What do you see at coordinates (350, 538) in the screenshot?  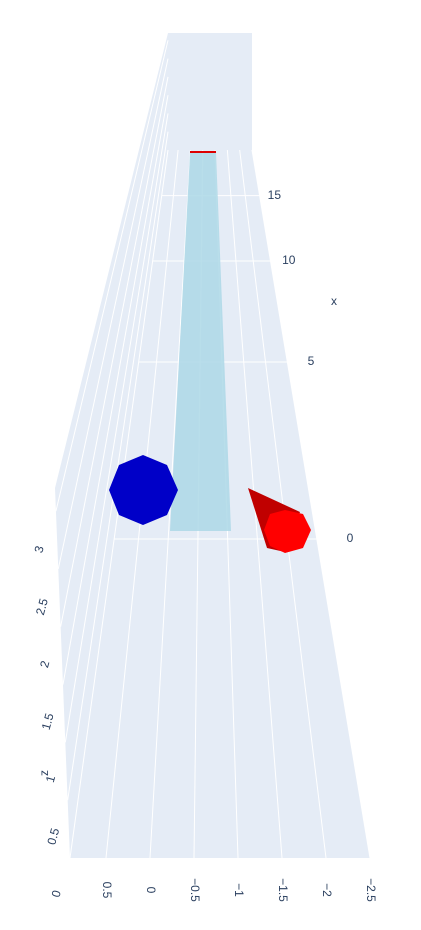 I see `x-tick-label: 0` at bounding box center [350, 538].